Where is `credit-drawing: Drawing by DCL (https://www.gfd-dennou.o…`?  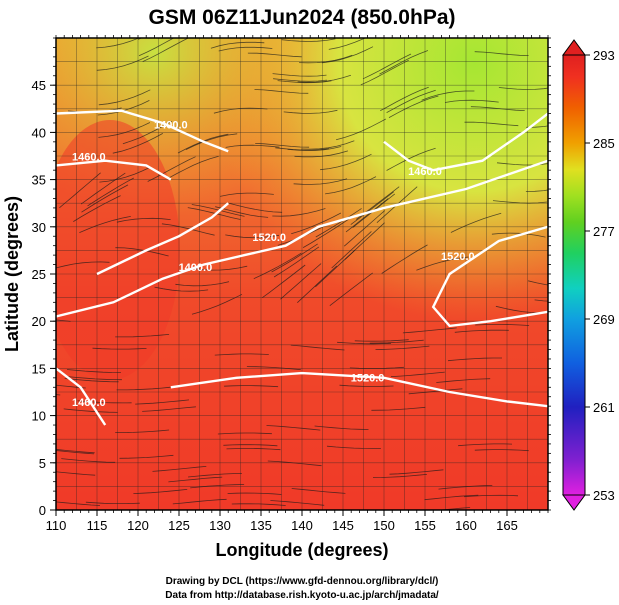 credit-drawing: Drawing by DCL (https://www.gfd-dennou.o… is located at coordinates (302, 581).